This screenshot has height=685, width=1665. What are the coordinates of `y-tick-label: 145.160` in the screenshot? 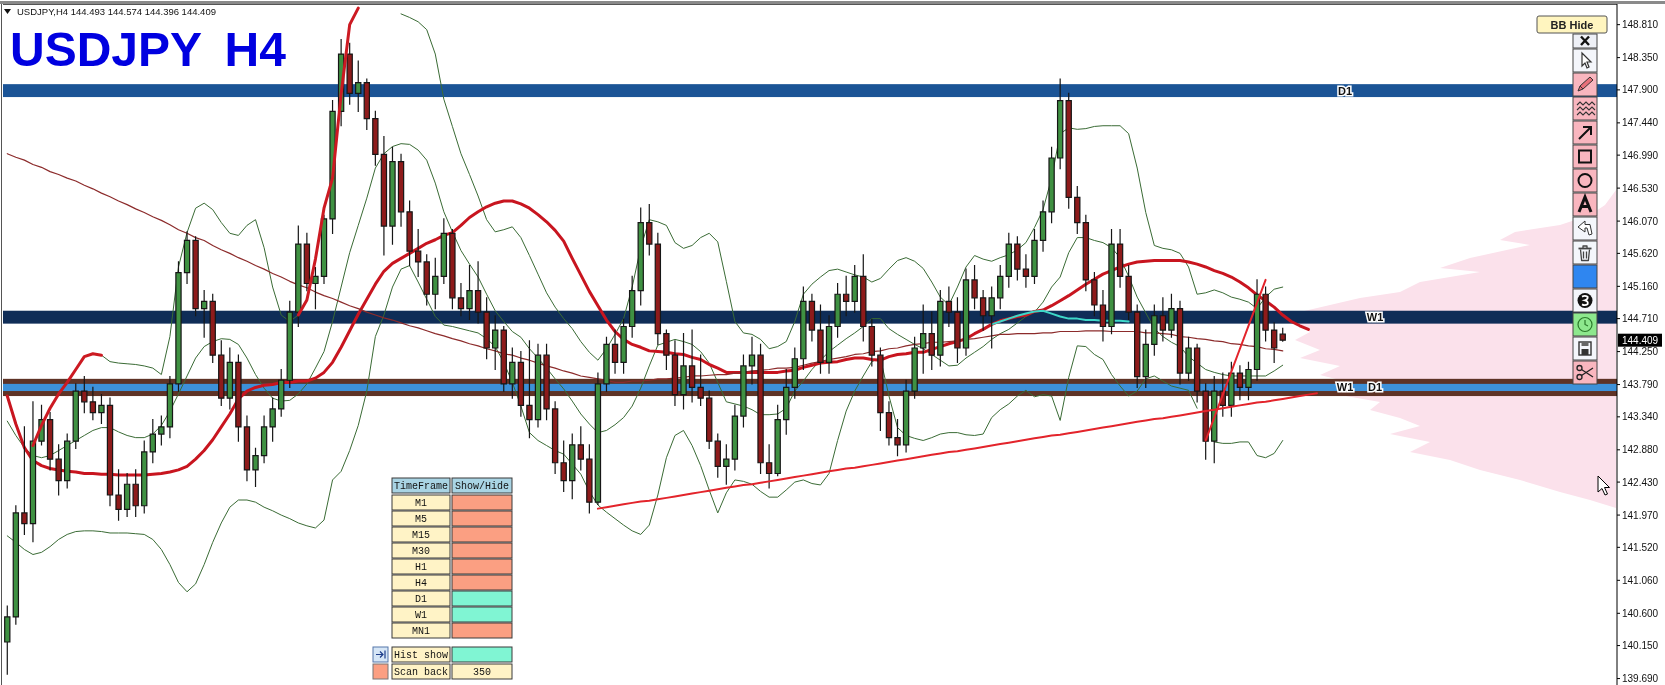 It's located at (1640, 286).